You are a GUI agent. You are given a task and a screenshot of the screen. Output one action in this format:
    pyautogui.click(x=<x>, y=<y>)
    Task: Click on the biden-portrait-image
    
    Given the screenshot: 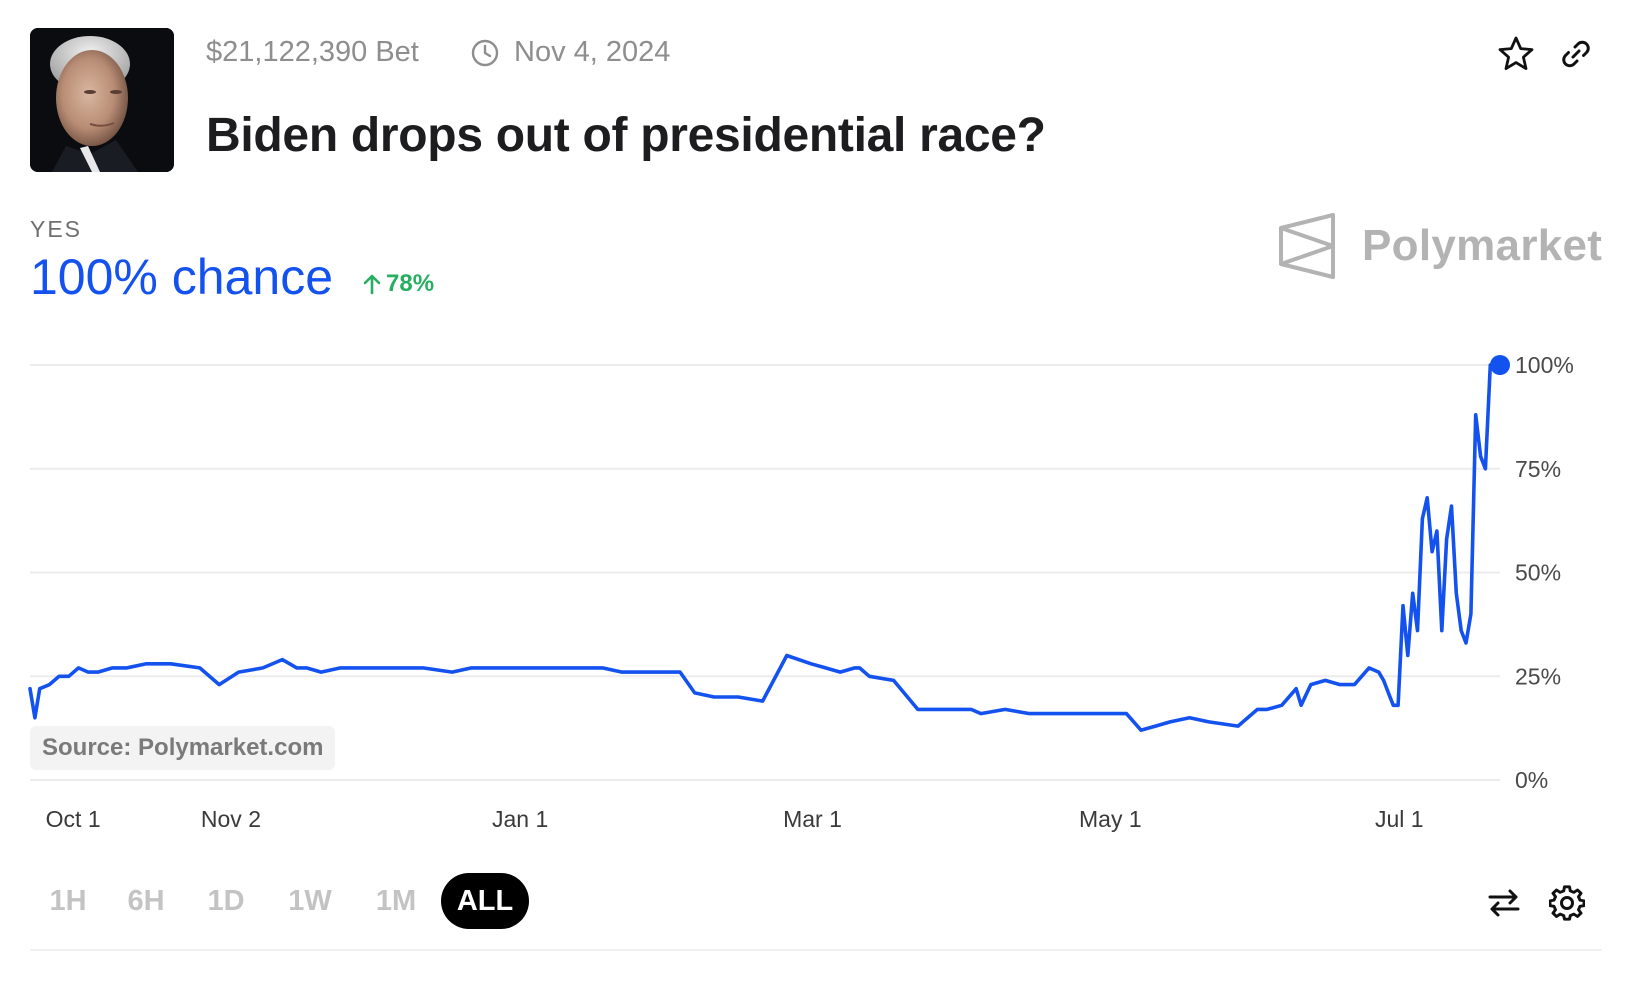 What is the action you would take?
    pyautogui.click(x=102, y=100)
    